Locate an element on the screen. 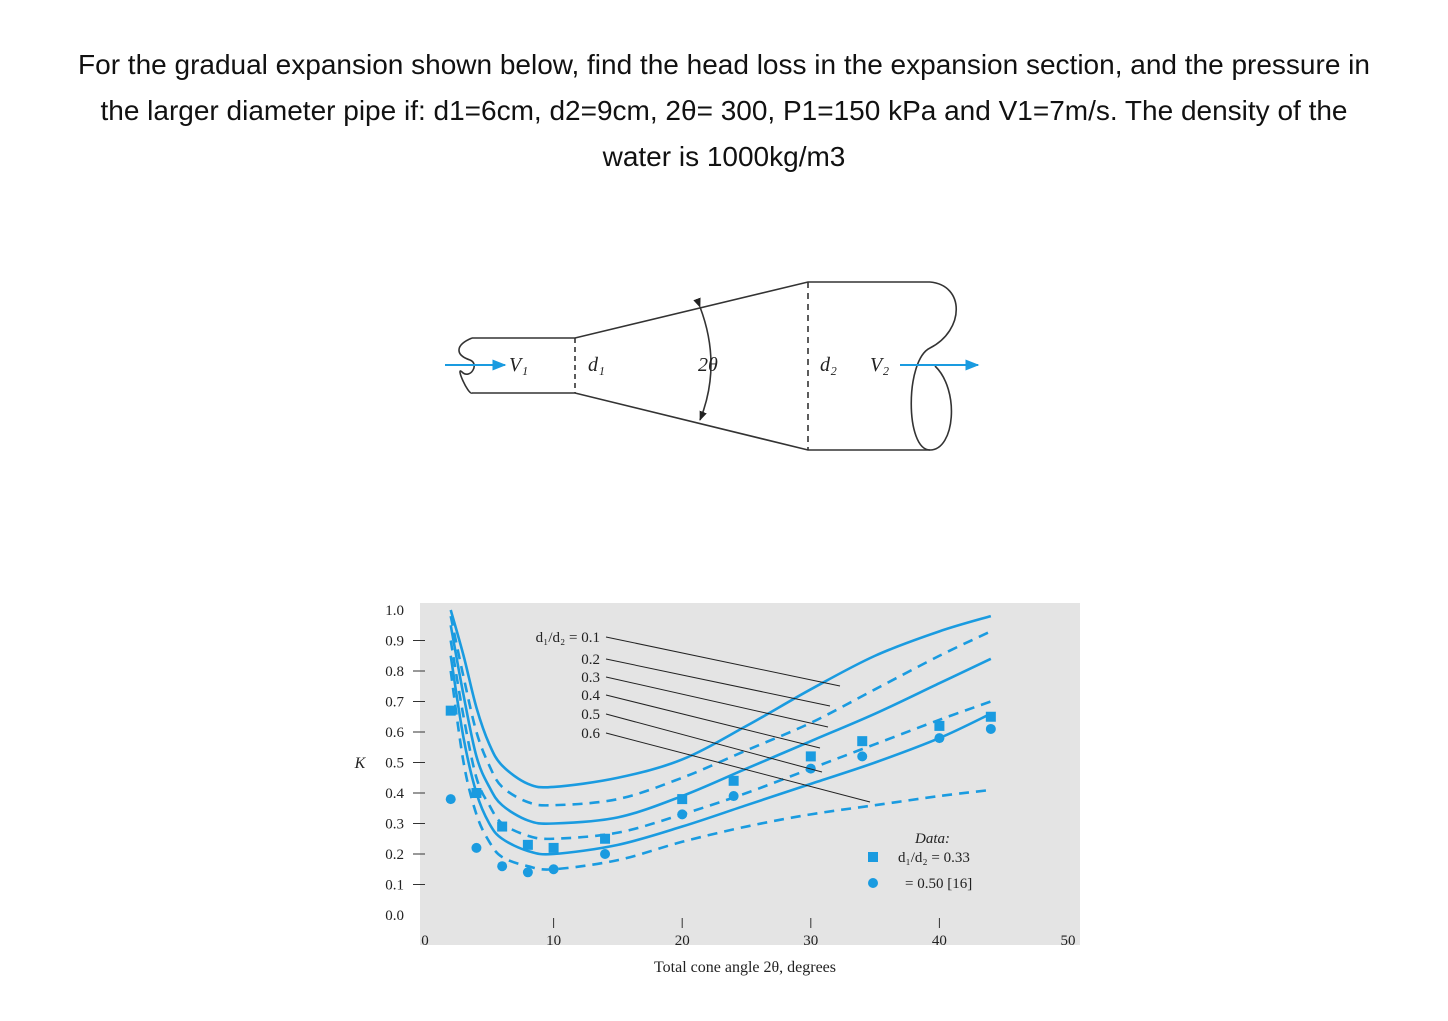 The width and height of the screenshot is (1448, 1021). diagram-label: d₁ is located at coordinates (596, 365).